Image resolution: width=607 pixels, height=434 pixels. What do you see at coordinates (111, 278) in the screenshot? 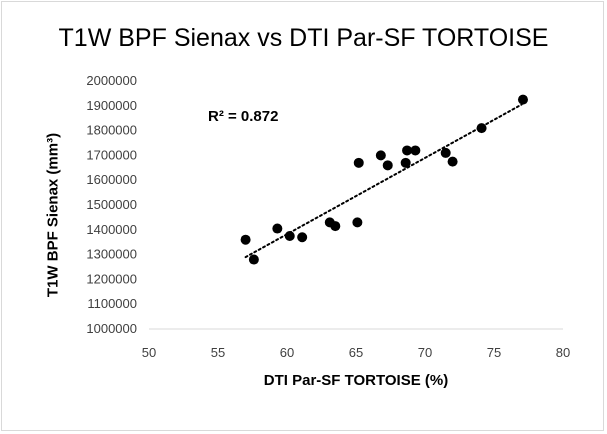
I see `y-tick-label: 1200000` at bounding box center [111, 278].